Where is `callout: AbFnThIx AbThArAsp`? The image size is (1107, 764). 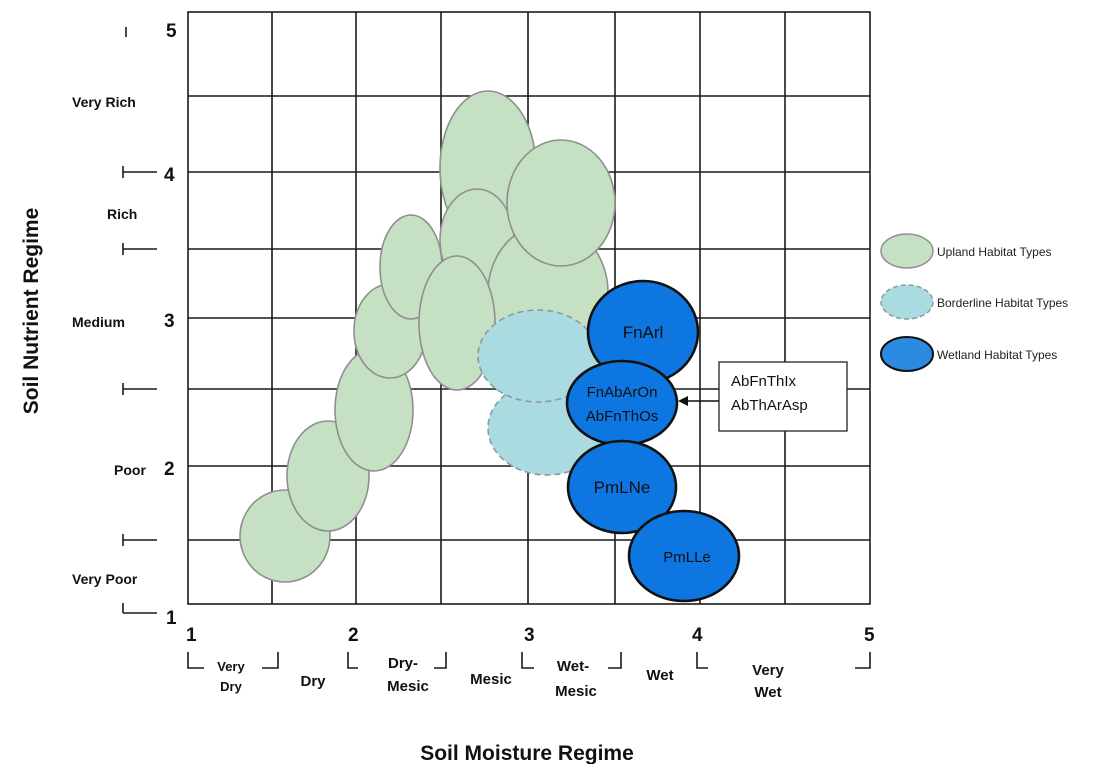 callout: AbFnThIx AbThArAsp is located at coordinates (763, 396).